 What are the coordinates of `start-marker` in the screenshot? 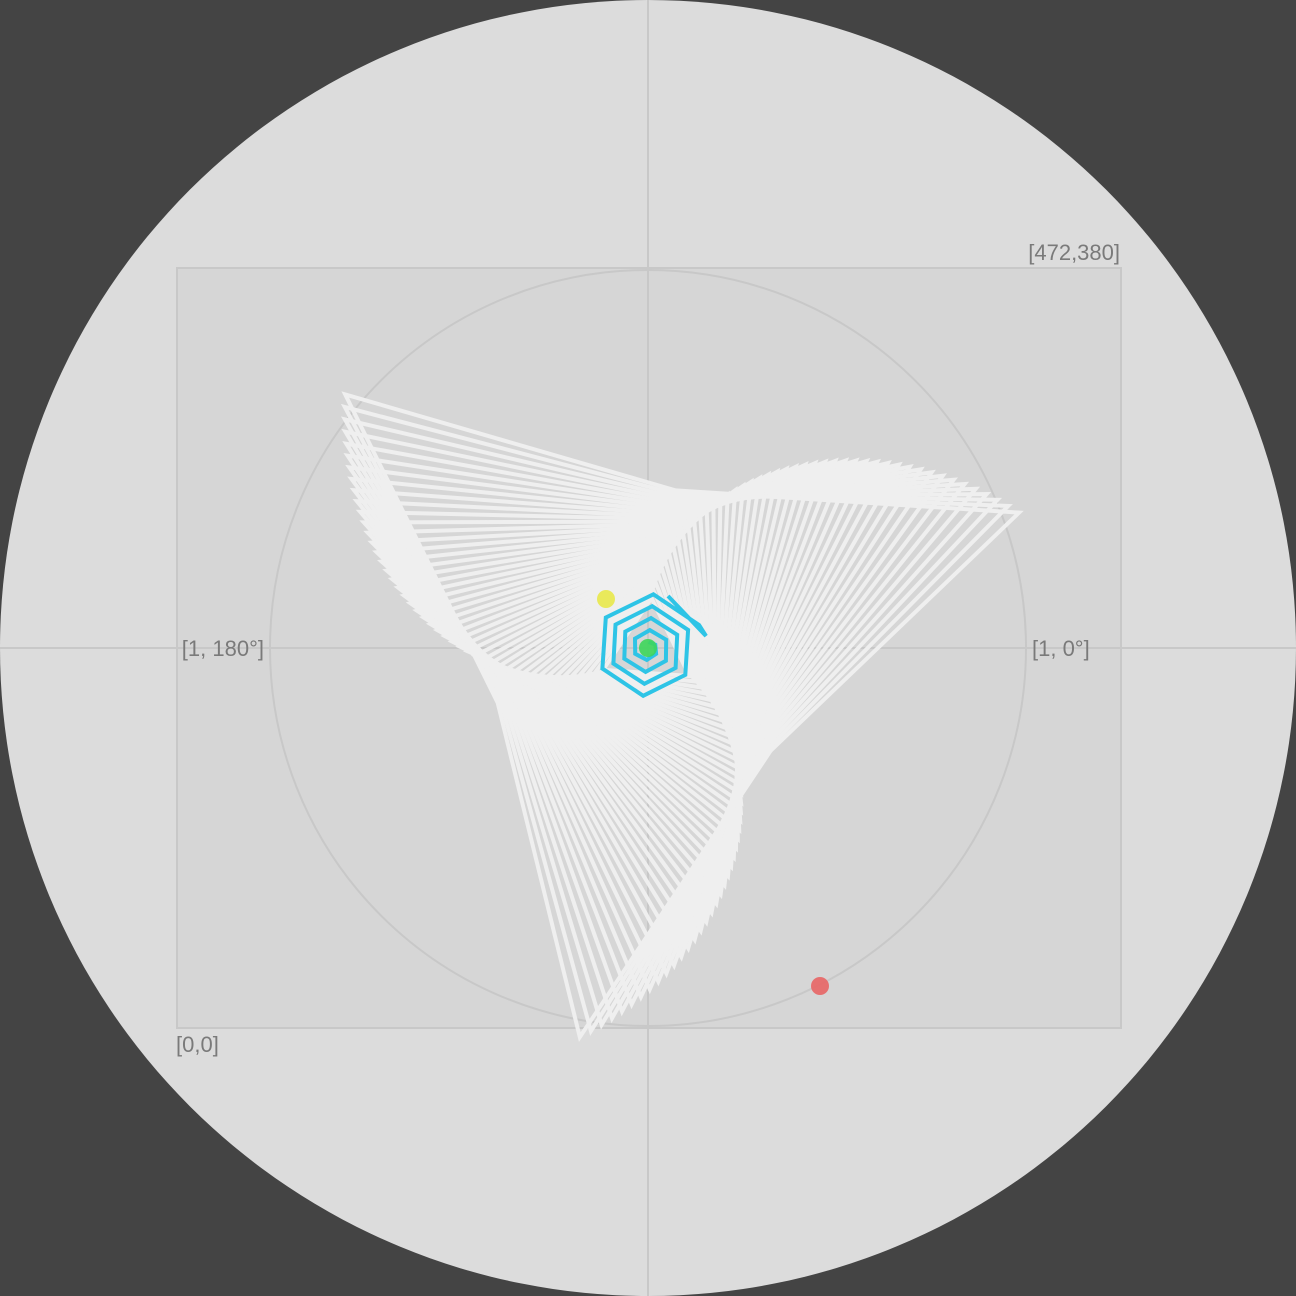 It's located at (648, 648).